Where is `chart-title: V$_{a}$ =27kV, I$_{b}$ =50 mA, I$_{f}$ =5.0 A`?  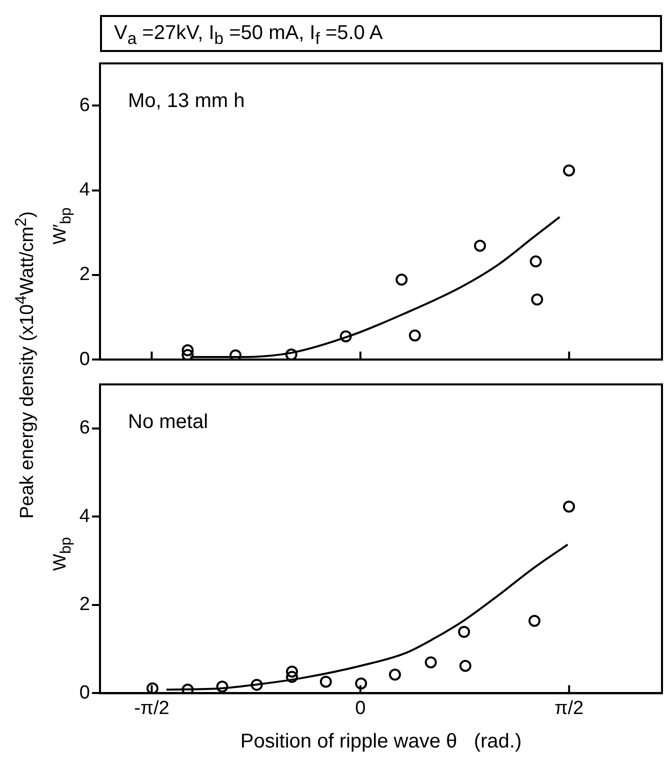
chart-title: V$_{a}$ =27kV, I$_{b}$ =50 mA, I$_{f}$ =5.0 A is located at coordinates (381, 33).